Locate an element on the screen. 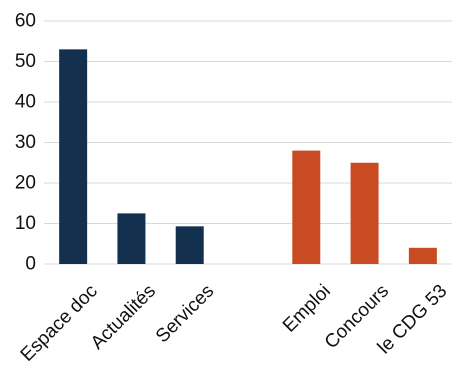 This screenshot has width=452, height=385. y-axis-ticks: 0 10 20 30 40 50 60 is located at coordinates (25, 143).